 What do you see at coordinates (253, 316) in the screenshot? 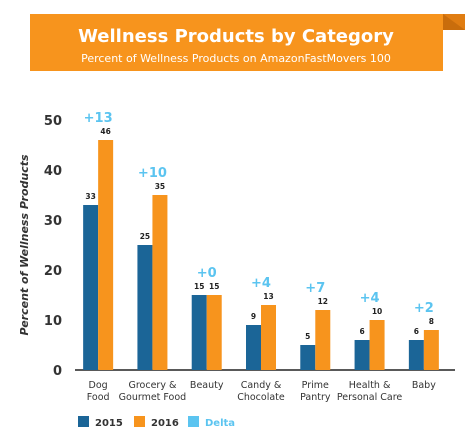
I see `bar-2015-value-label: 9` at bounding box center [253, 316].